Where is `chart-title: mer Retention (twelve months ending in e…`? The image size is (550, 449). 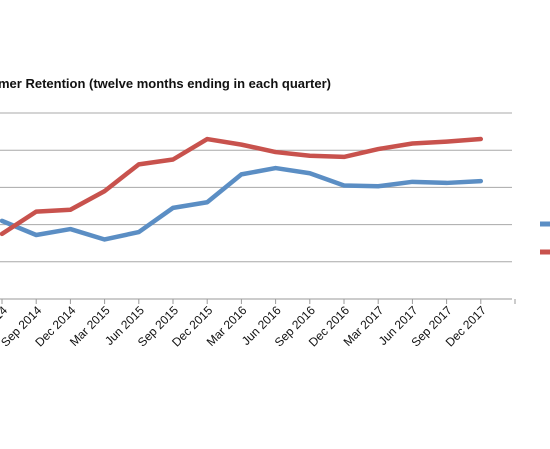
chart-title: mer Retention (twelve months ending in e… is located at coordinates (165, 83).